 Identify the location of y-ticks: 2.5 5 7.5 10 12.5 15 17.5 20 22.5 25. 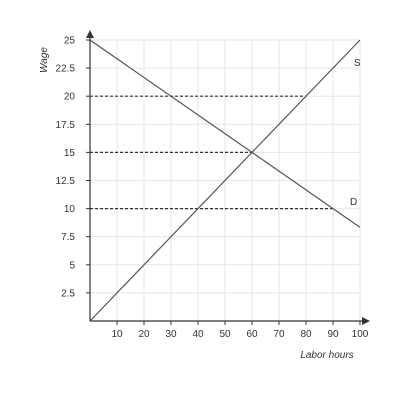
(73, 167).